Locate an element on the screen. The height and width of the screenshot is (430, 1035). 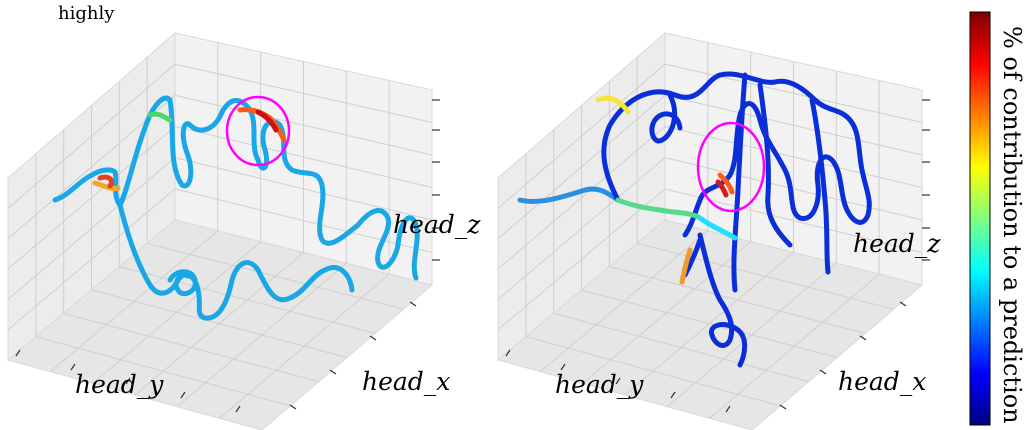
plot-1-trajectory-hot is located at coordinates (106, 181).